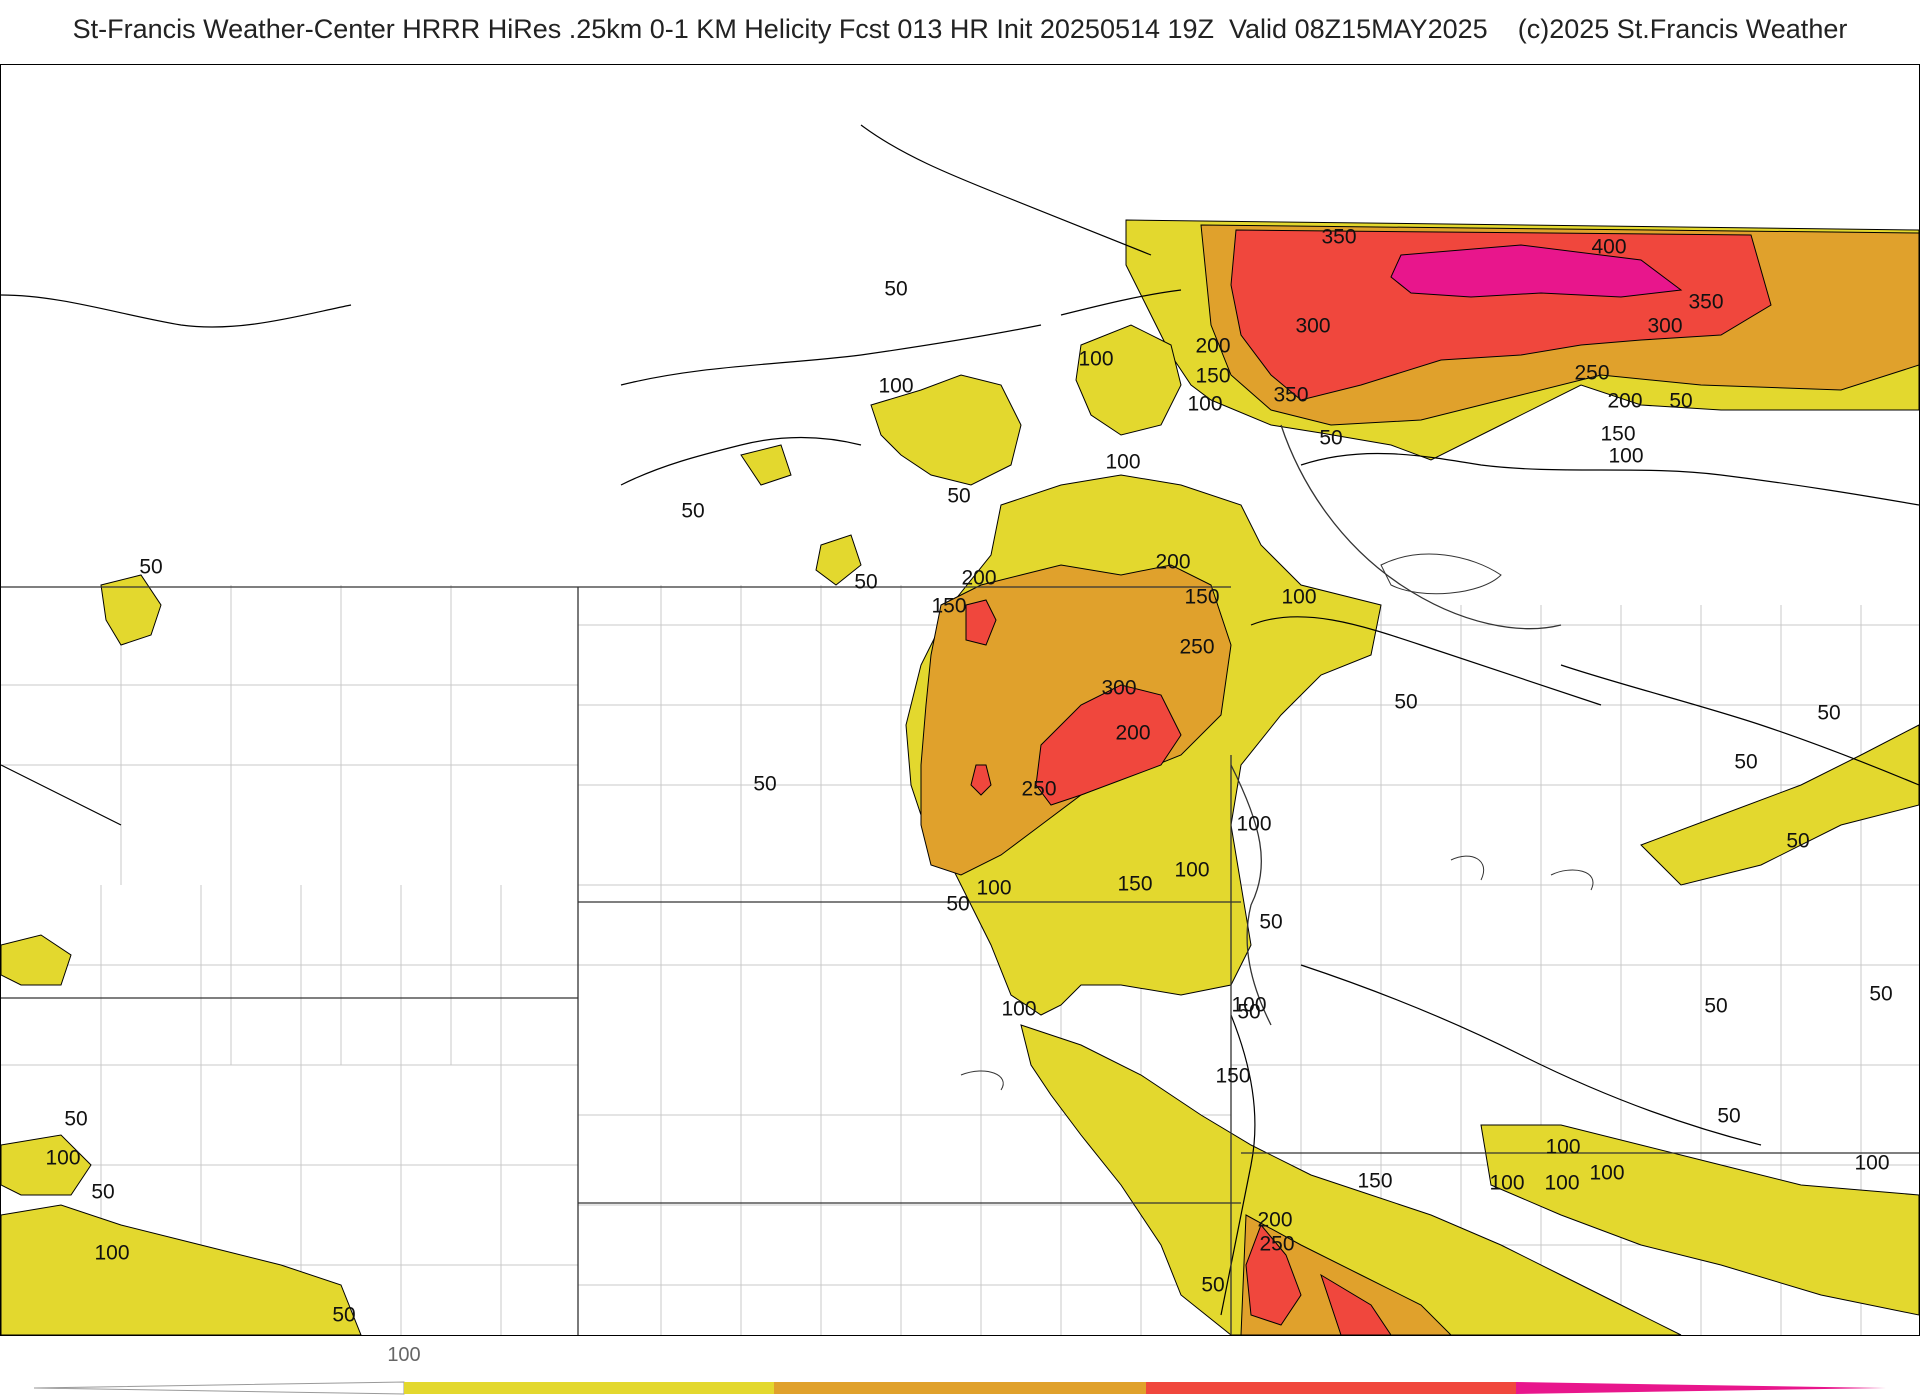 This screenshot has height=1400, width=1920. I want to click on shade-east-yellow, so click(1699, 1220).